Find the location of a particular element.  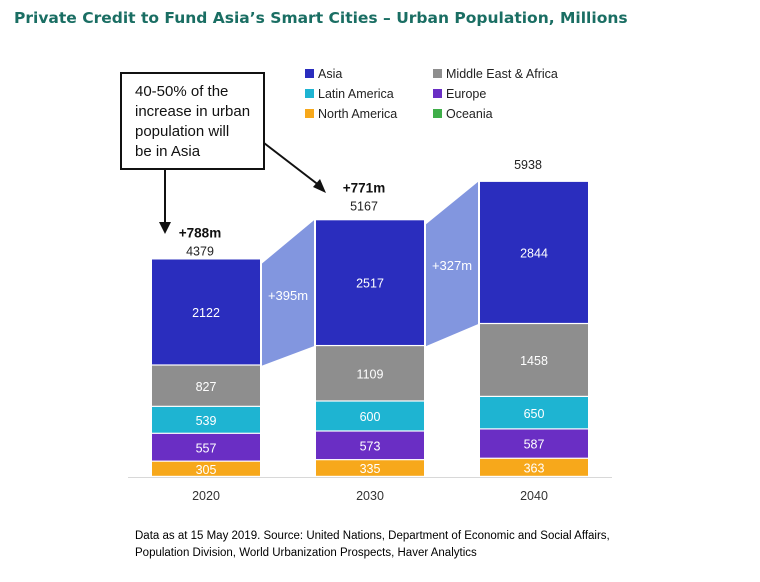

data-label-latin-america-2030: 600 is located at coordinates (370, 417).